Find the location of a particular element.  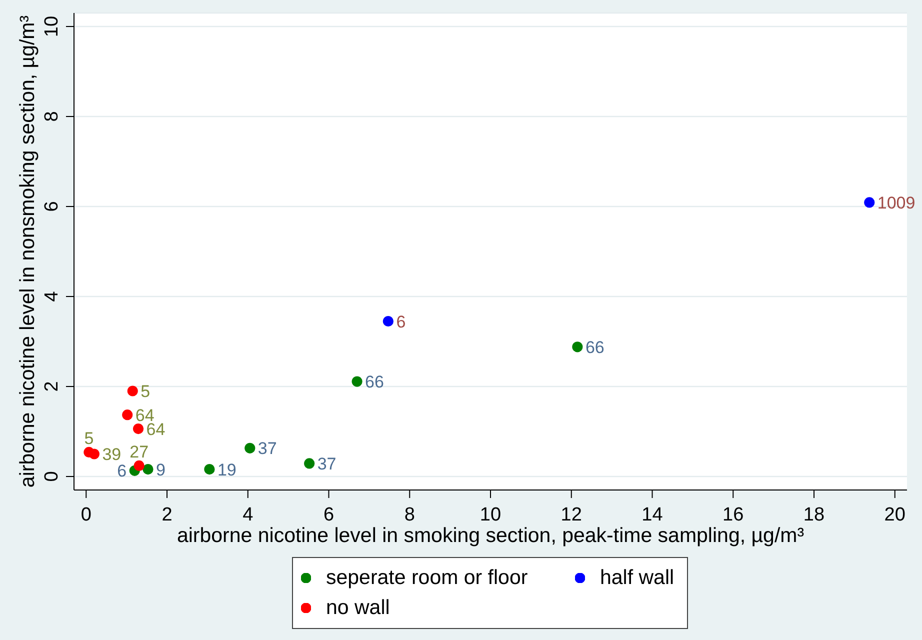

x-tick-label: 8 is located at coordinates (409, 515).